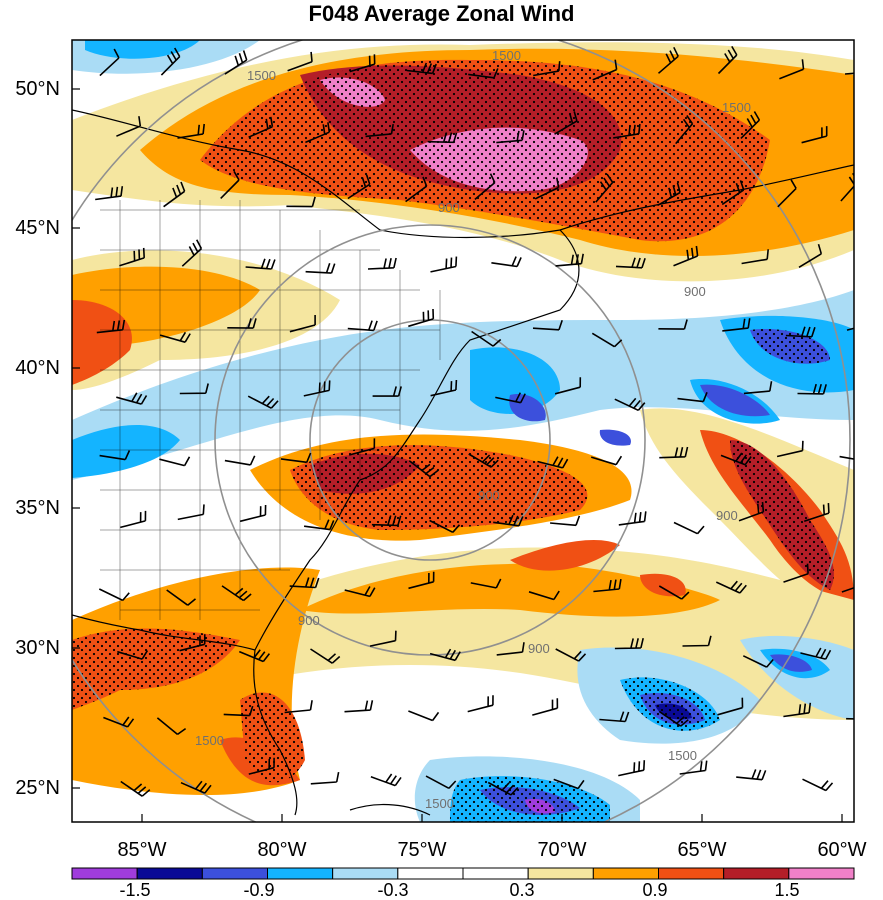 The height and width of the screenshot is (900, 883). What do you see at coordinates (562, 850) in the screenshot?
I see `lon-label: 70°W` at bounding box center [562, 850].